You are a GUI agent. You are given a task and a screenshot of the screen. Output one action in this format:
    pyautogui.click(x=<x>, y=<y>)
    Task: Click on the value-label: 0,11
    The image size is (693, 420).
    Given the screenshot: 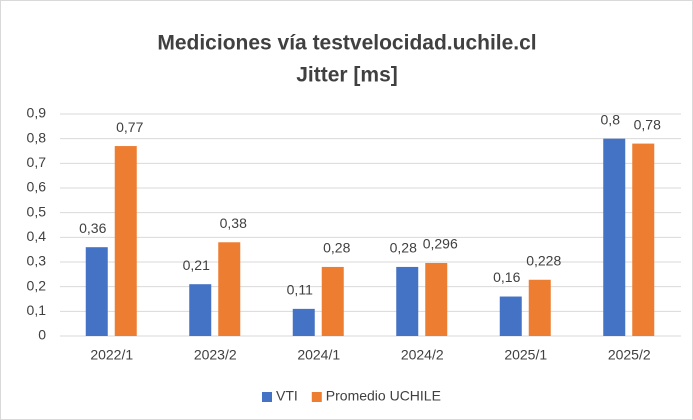 What is the action you would take?
    pyautogui.click(x=300, y=290)
    